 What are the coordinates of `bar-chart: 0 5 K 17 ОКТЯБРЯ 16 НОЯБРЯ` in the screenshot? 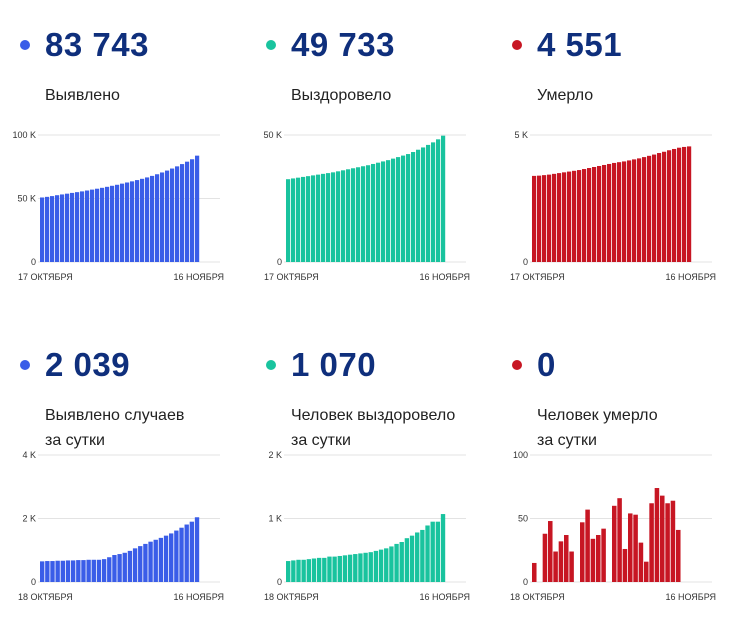 It's located at (613, 206).